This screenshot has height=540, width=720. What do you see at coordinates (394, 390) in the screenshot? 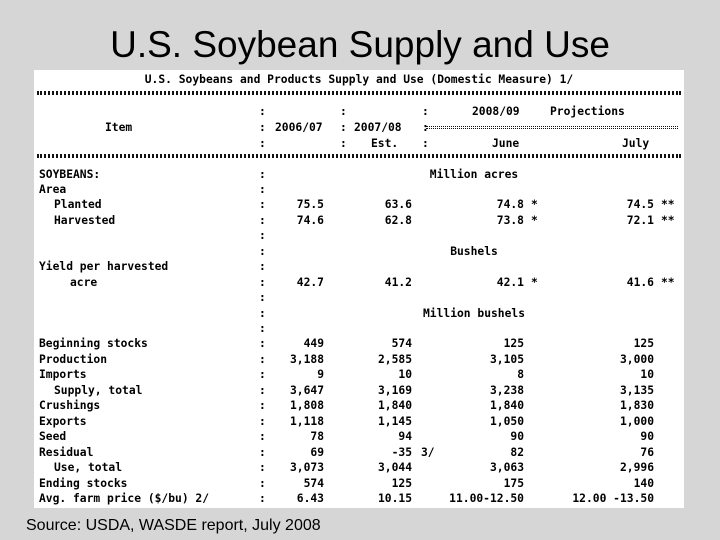
I see `value-2007-08: 3,169` at bounding box center [394, 390].